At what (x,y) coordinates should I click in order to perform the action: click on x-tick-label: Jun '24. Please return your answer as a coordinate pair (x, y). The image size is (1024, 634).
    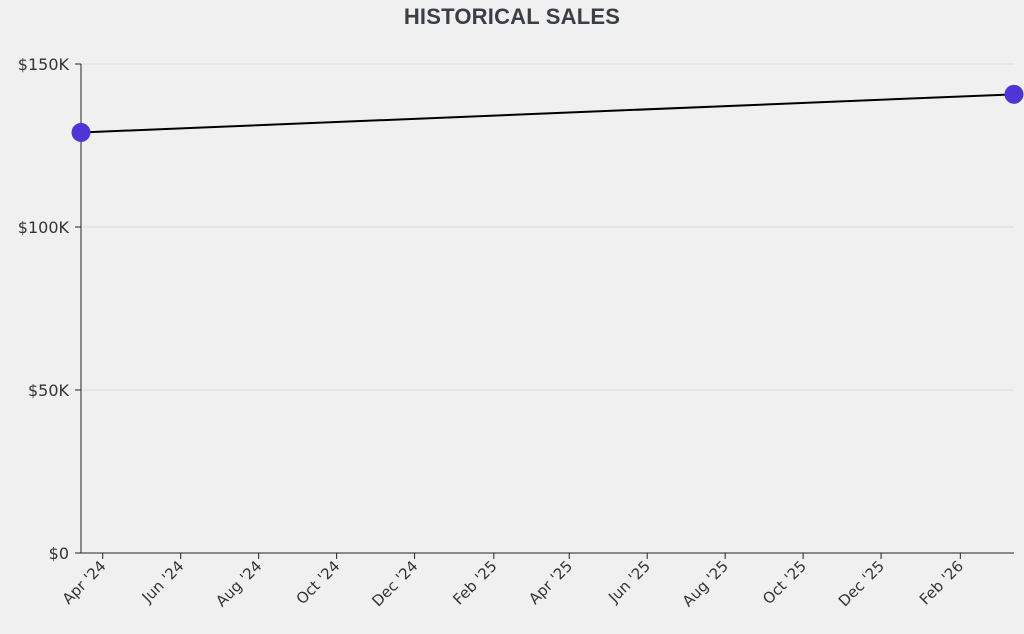
    Looking at the image, I should click on (163, 582).